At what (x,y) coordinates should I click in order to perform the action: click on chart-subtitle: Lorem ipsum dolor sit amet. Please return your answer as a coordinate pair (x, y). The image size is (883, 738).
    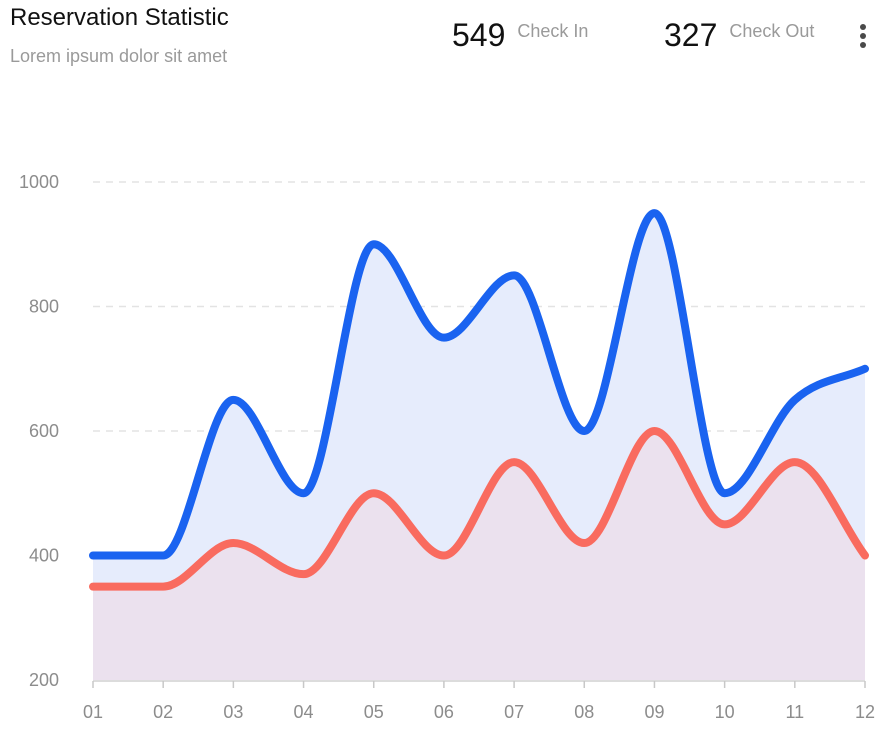
    Looking at the image, I should click on (119, 56).